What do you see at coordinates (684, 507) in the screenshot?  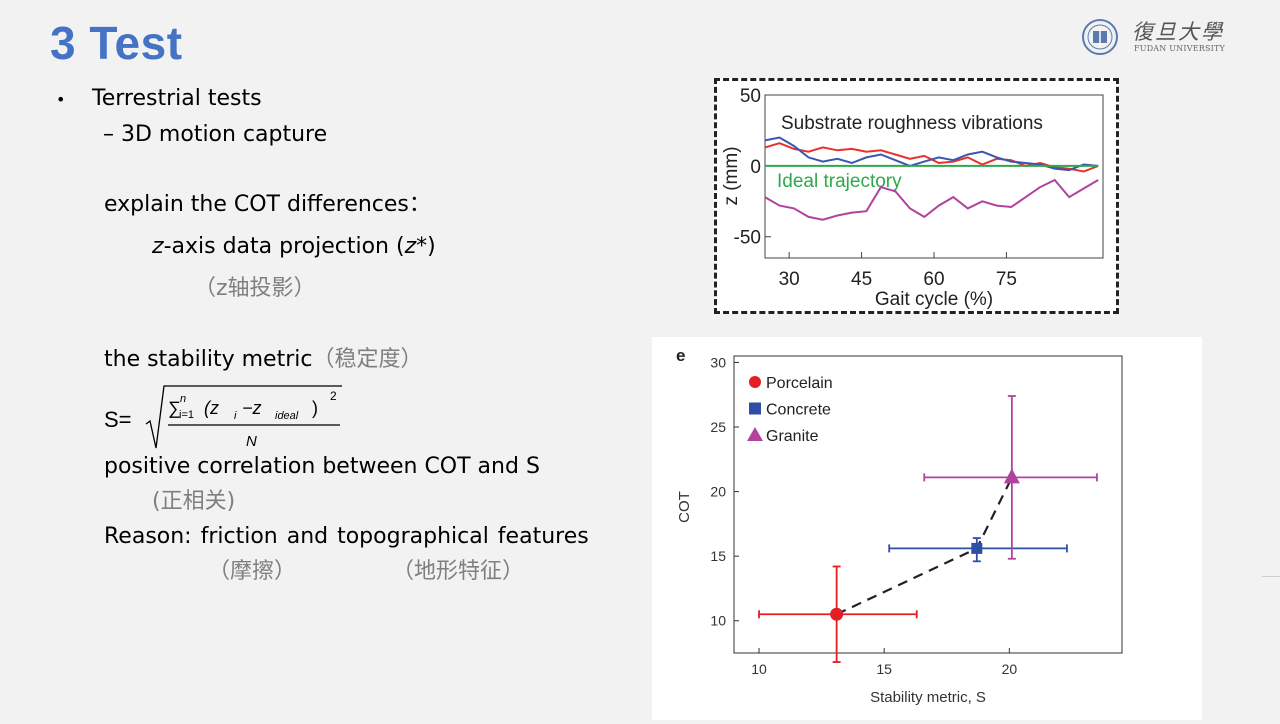 I see `y-axis-label-2: COT` at bounding box center [684, 507].